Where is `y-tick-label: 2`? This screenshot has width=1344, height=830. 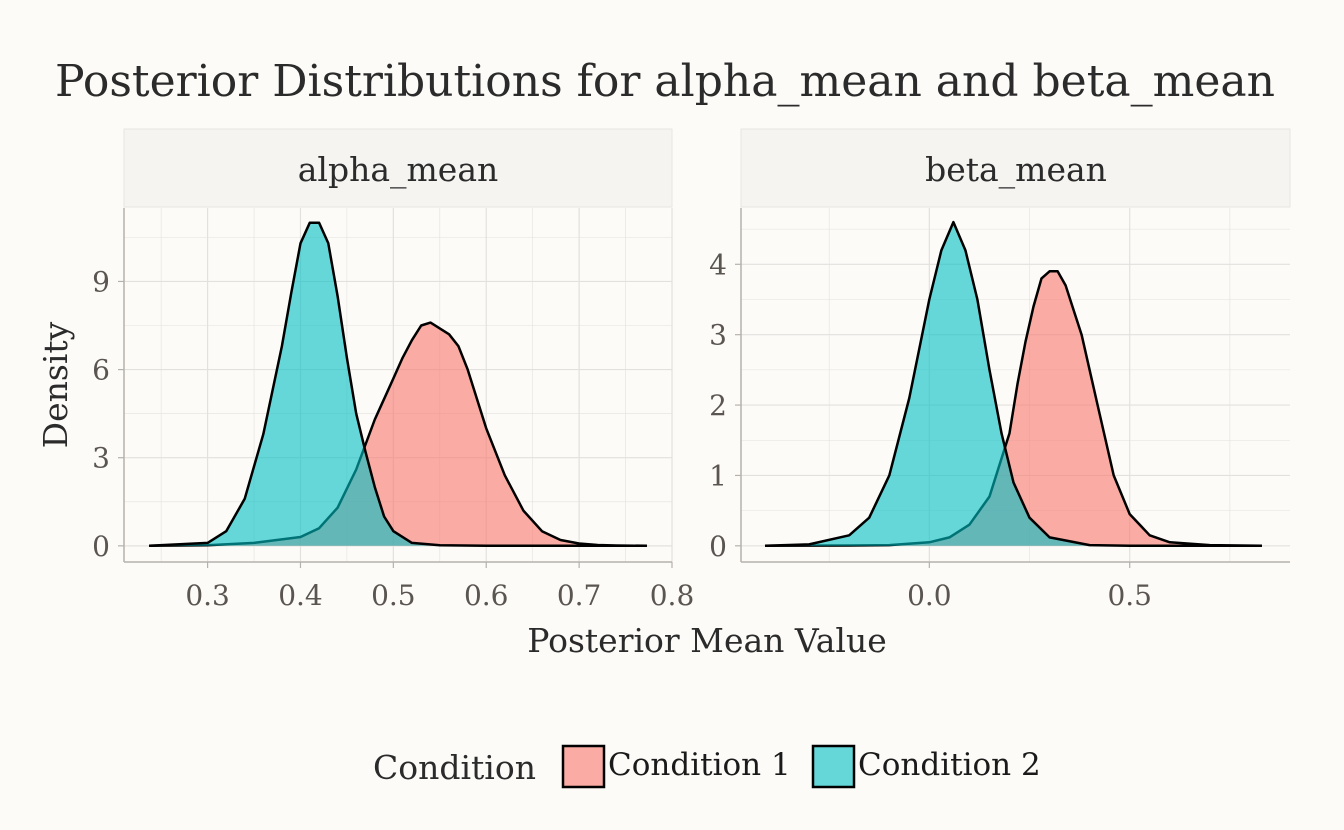 y-tick-label: 2 is located at coordinates (718, 405).